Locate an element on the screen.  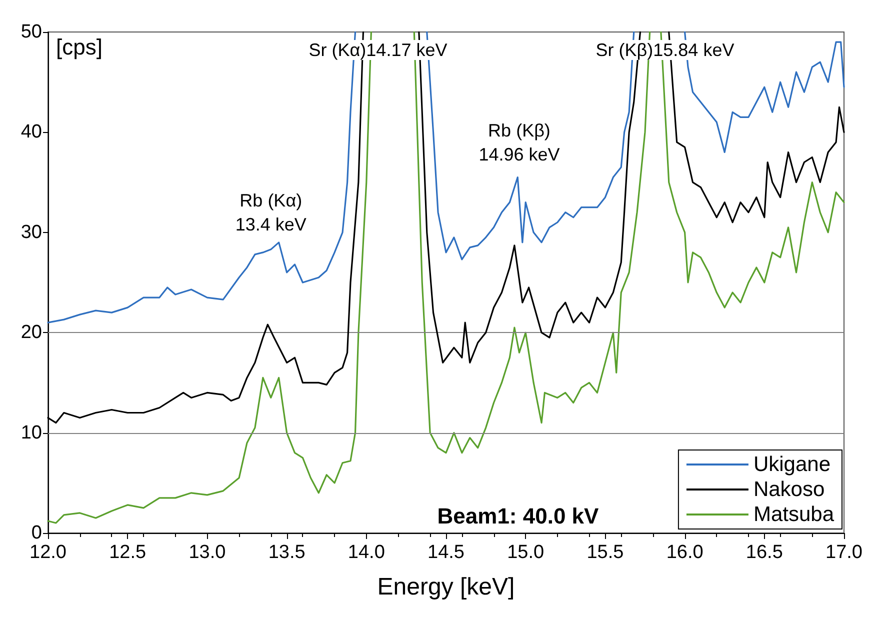
y-tick-label: 20 is located at coordinates (31, 333).